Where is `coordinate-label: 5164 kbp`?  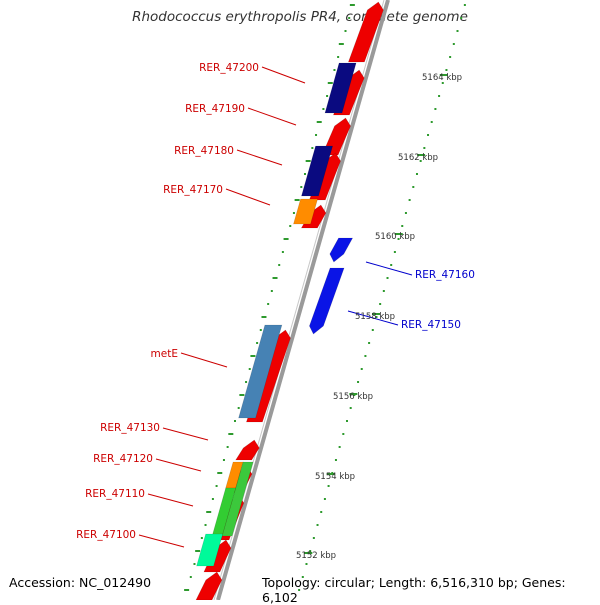
coordinate-label: 5164 kbp is located at coordinates (442, 78).